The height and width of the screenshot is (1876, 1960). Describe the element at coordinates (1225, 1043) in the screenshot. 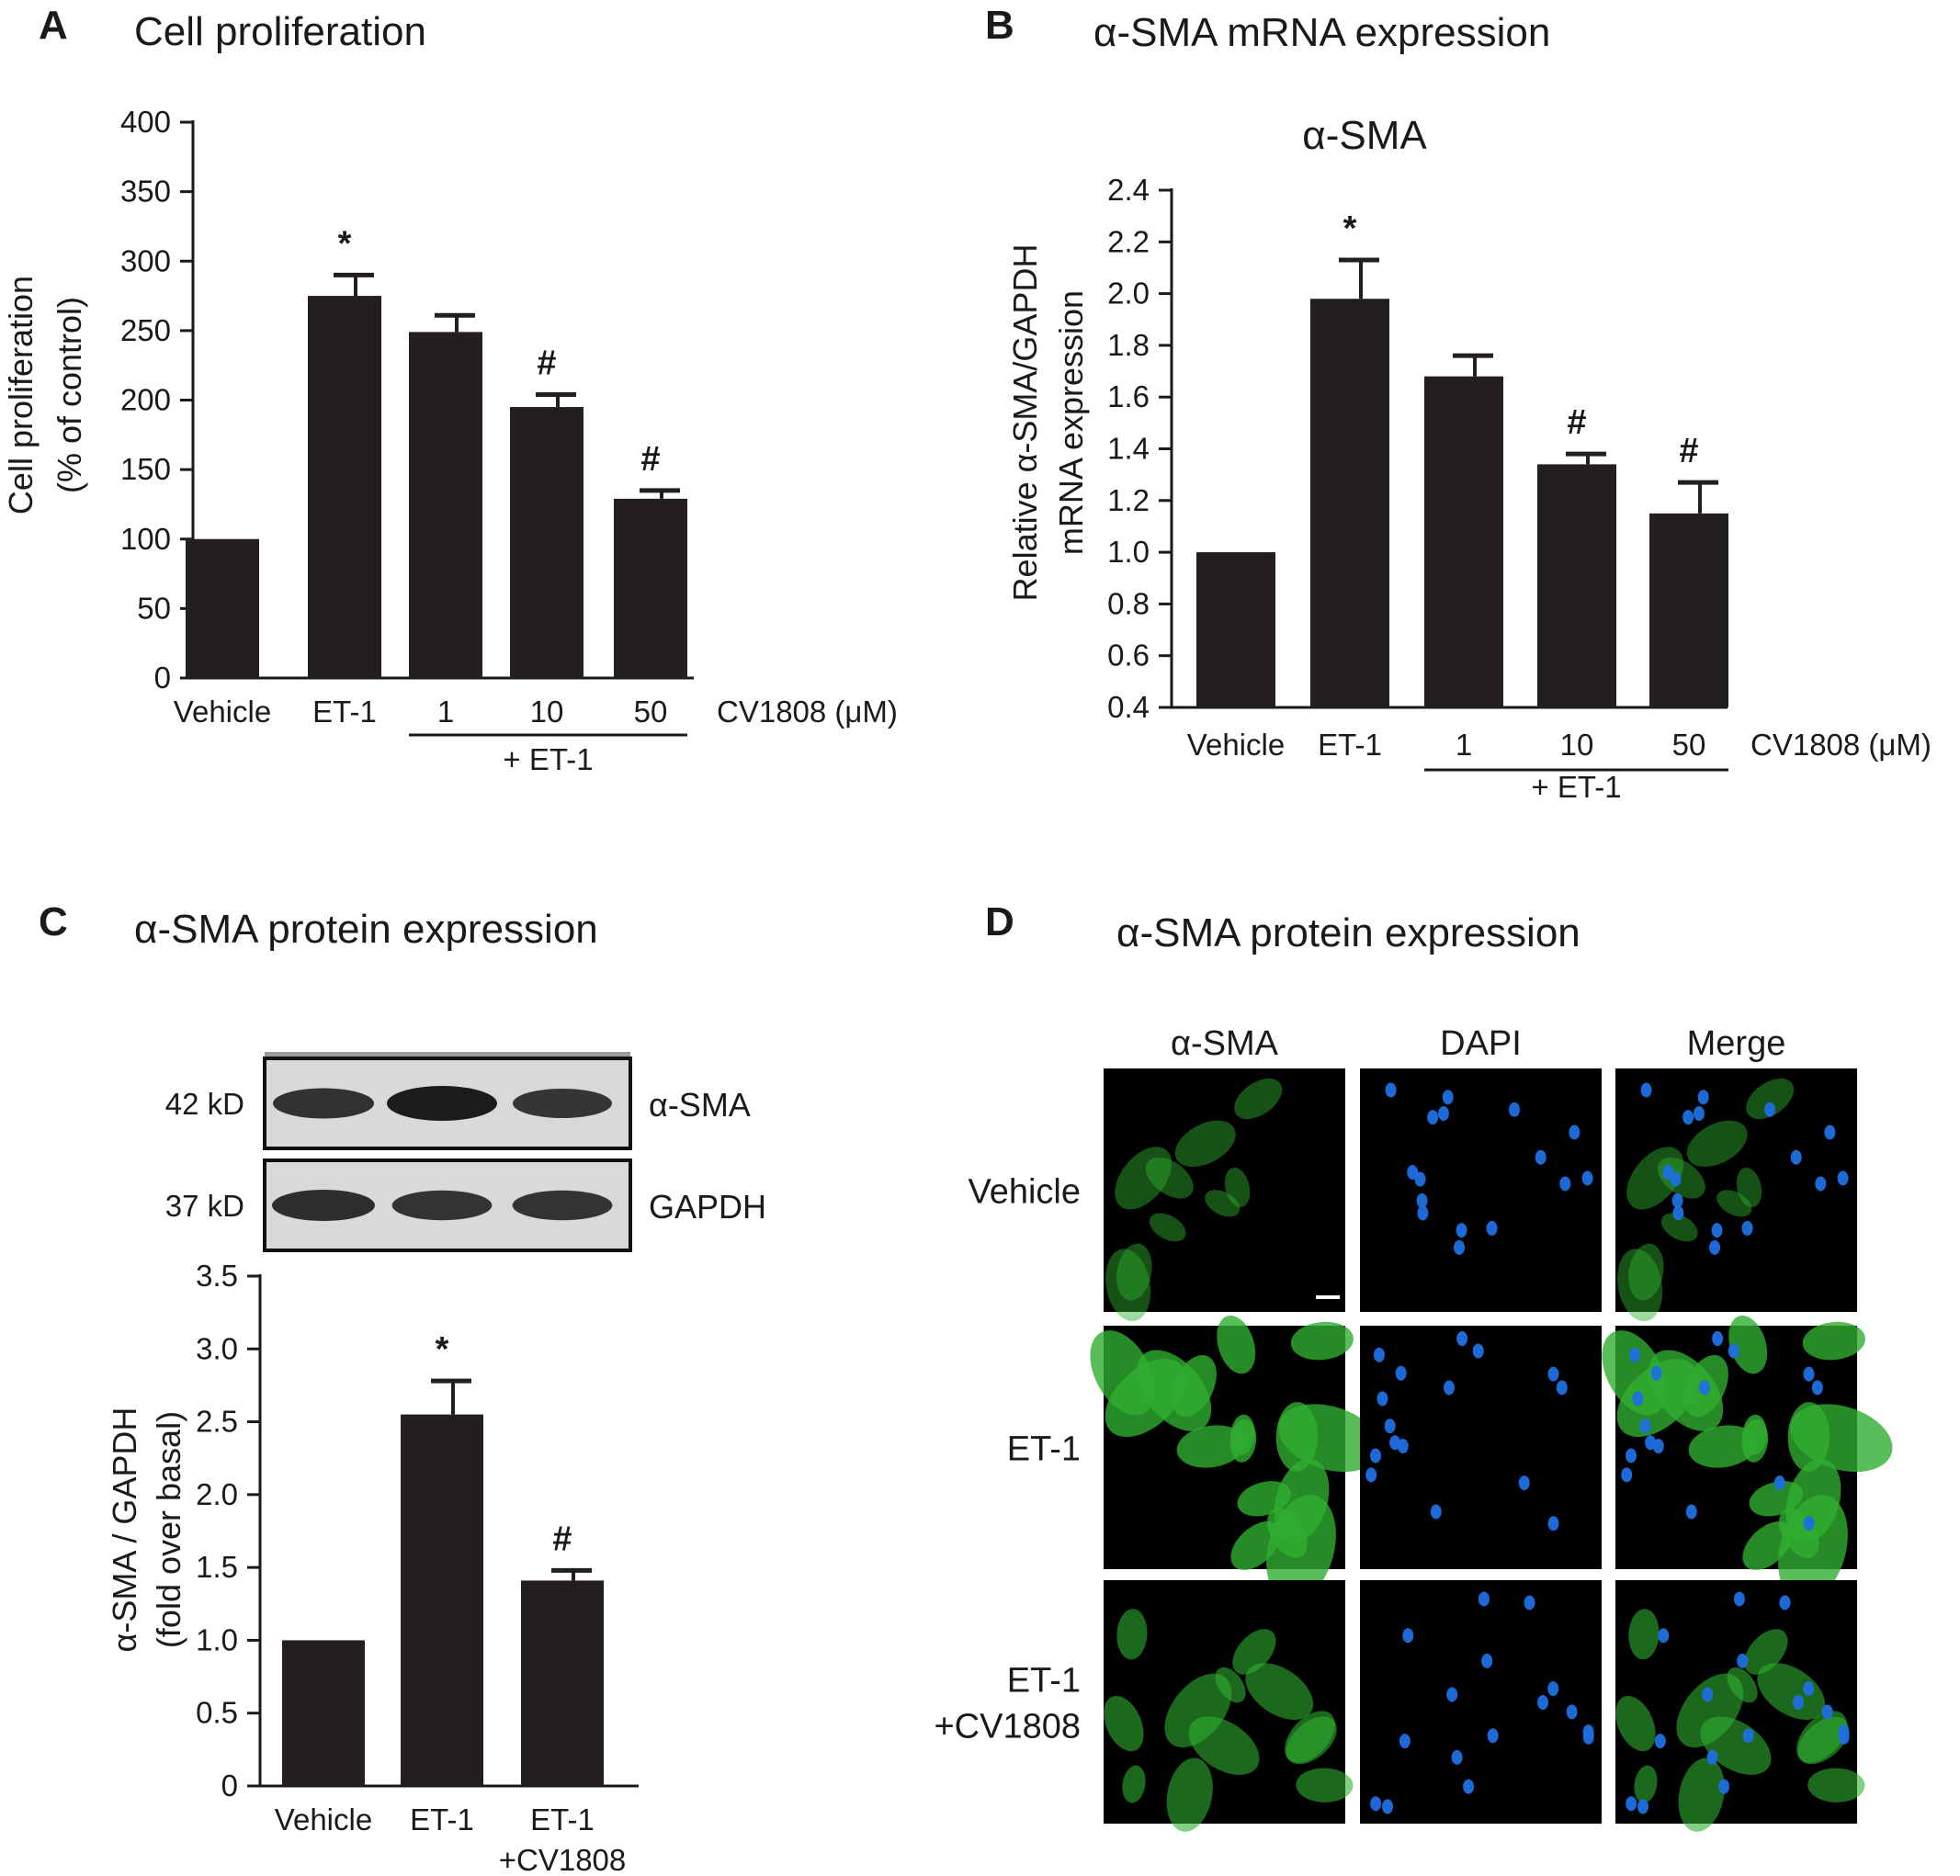

I see `micrograph-column-label: α-SMA` at that location.